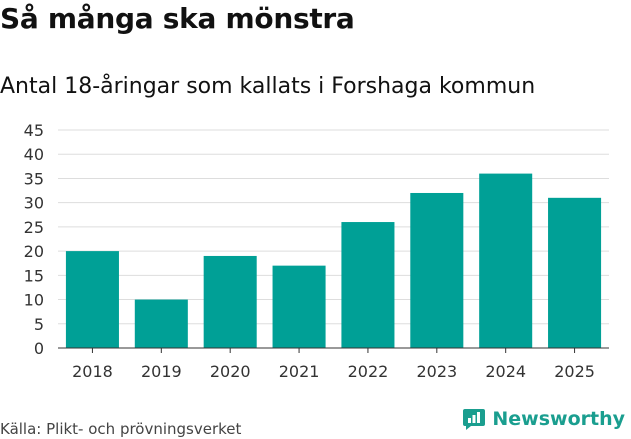 The height and width of the screenshot is (439, 631). I want to click on chart-title: Så många ska mönstra, so click(177, 18).